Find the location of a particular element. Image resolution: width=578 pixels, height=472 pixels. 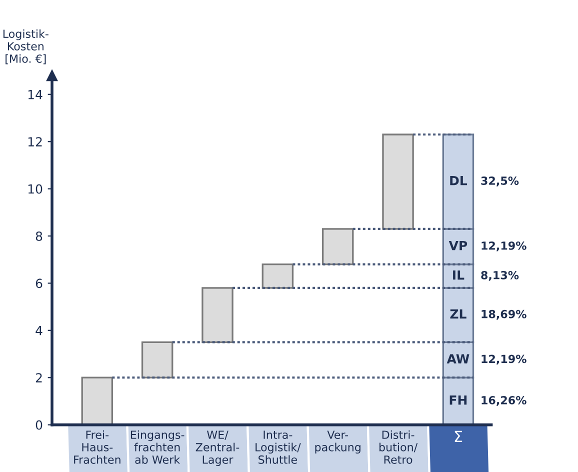

series-label: FH is located at coordinates (458, 400).